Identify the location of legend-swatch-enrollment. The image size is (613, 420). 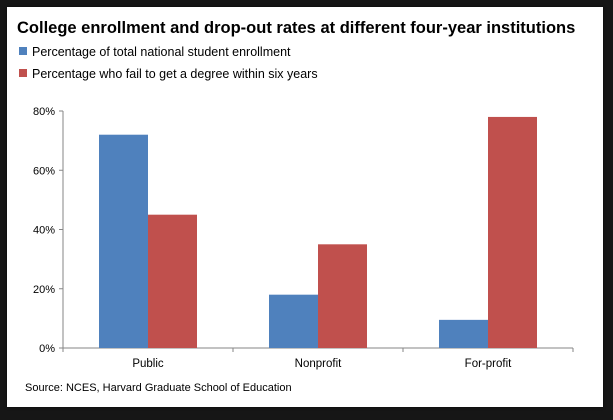
(23, 51).